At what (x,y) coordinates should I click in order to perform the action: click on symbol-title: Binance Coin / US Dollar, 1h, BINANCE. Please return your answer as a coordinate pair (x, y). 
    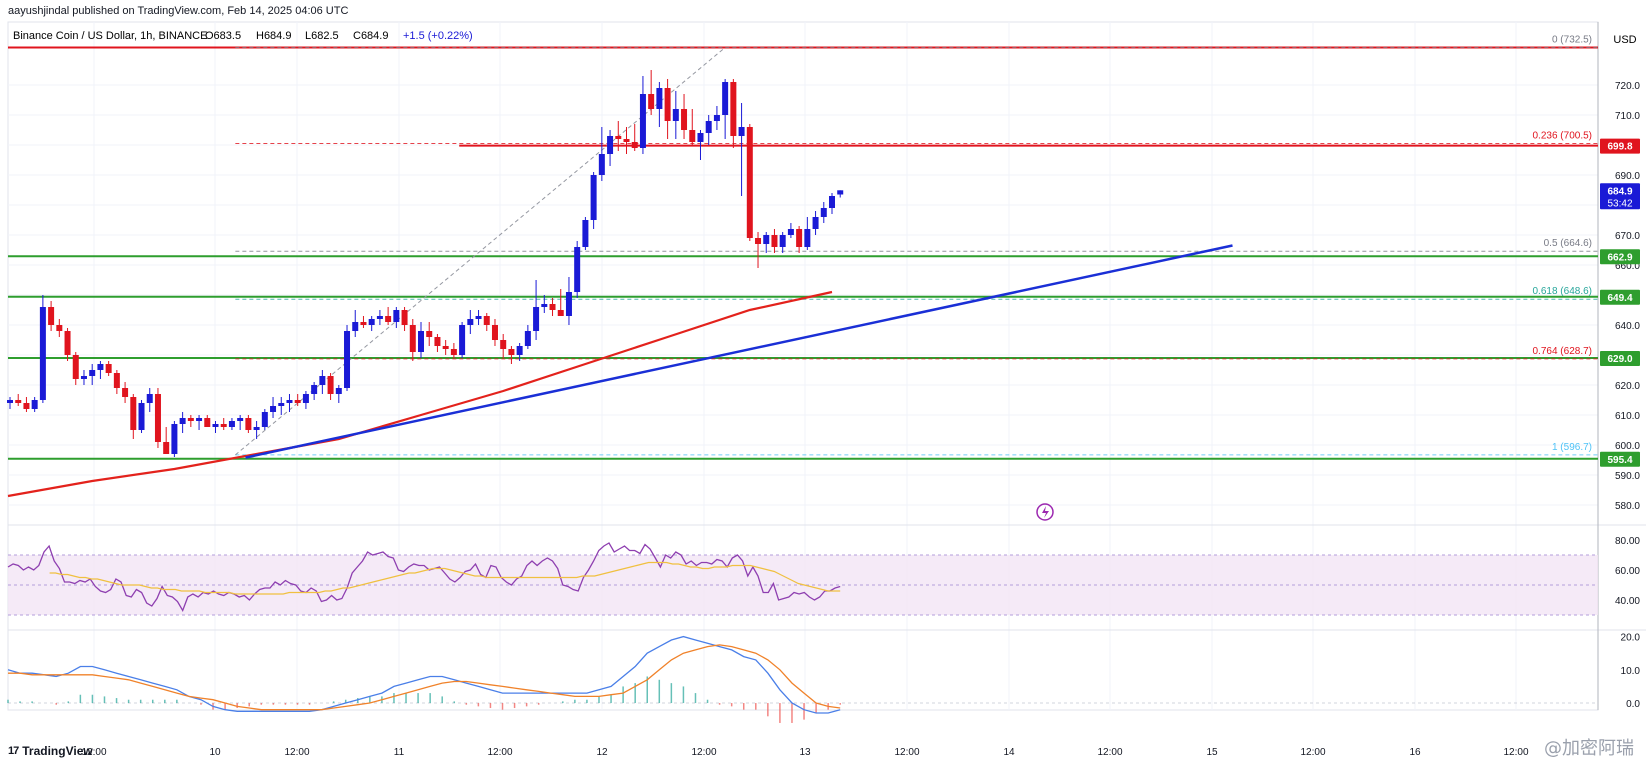
    Looking at the image, I should click on (110, 36).